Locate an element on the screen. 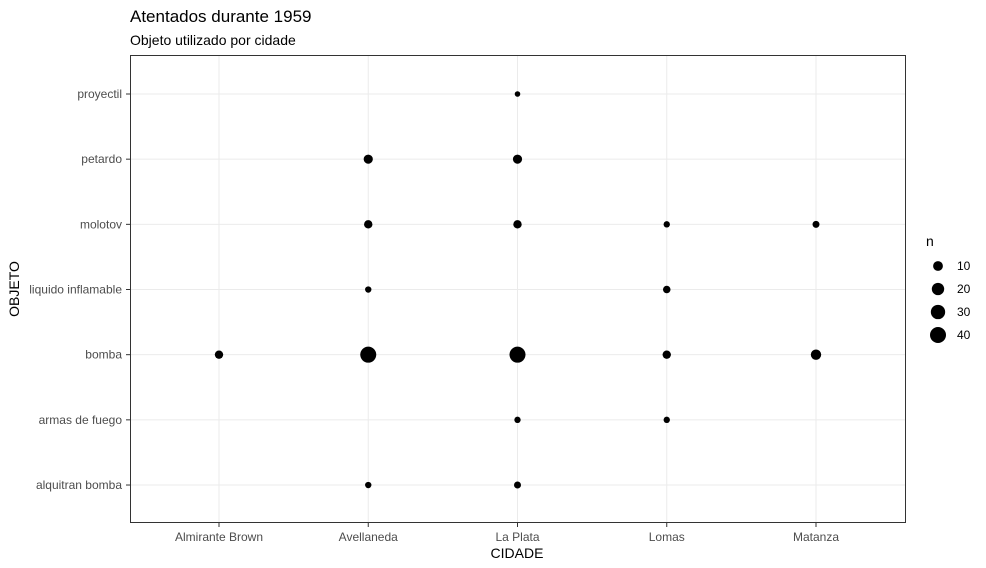 The width and height of the screenshot is (986, 568). legend-title: n is located at coordinates (930, 241).